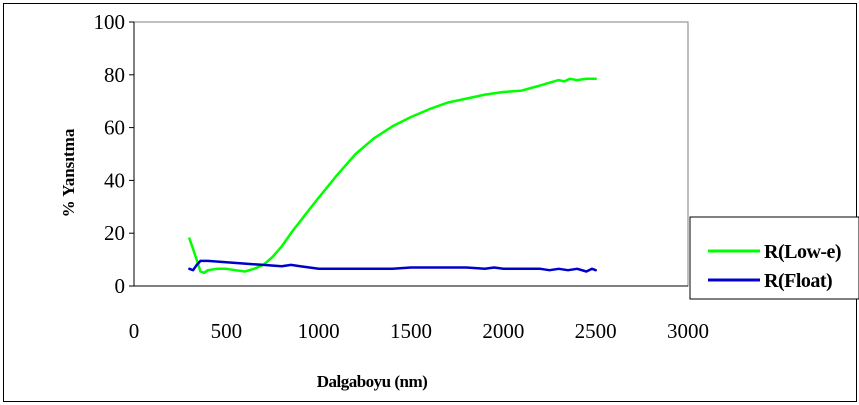 This screenshot has height=405, width=859. I want to click on legend-box, so click(774, 258).